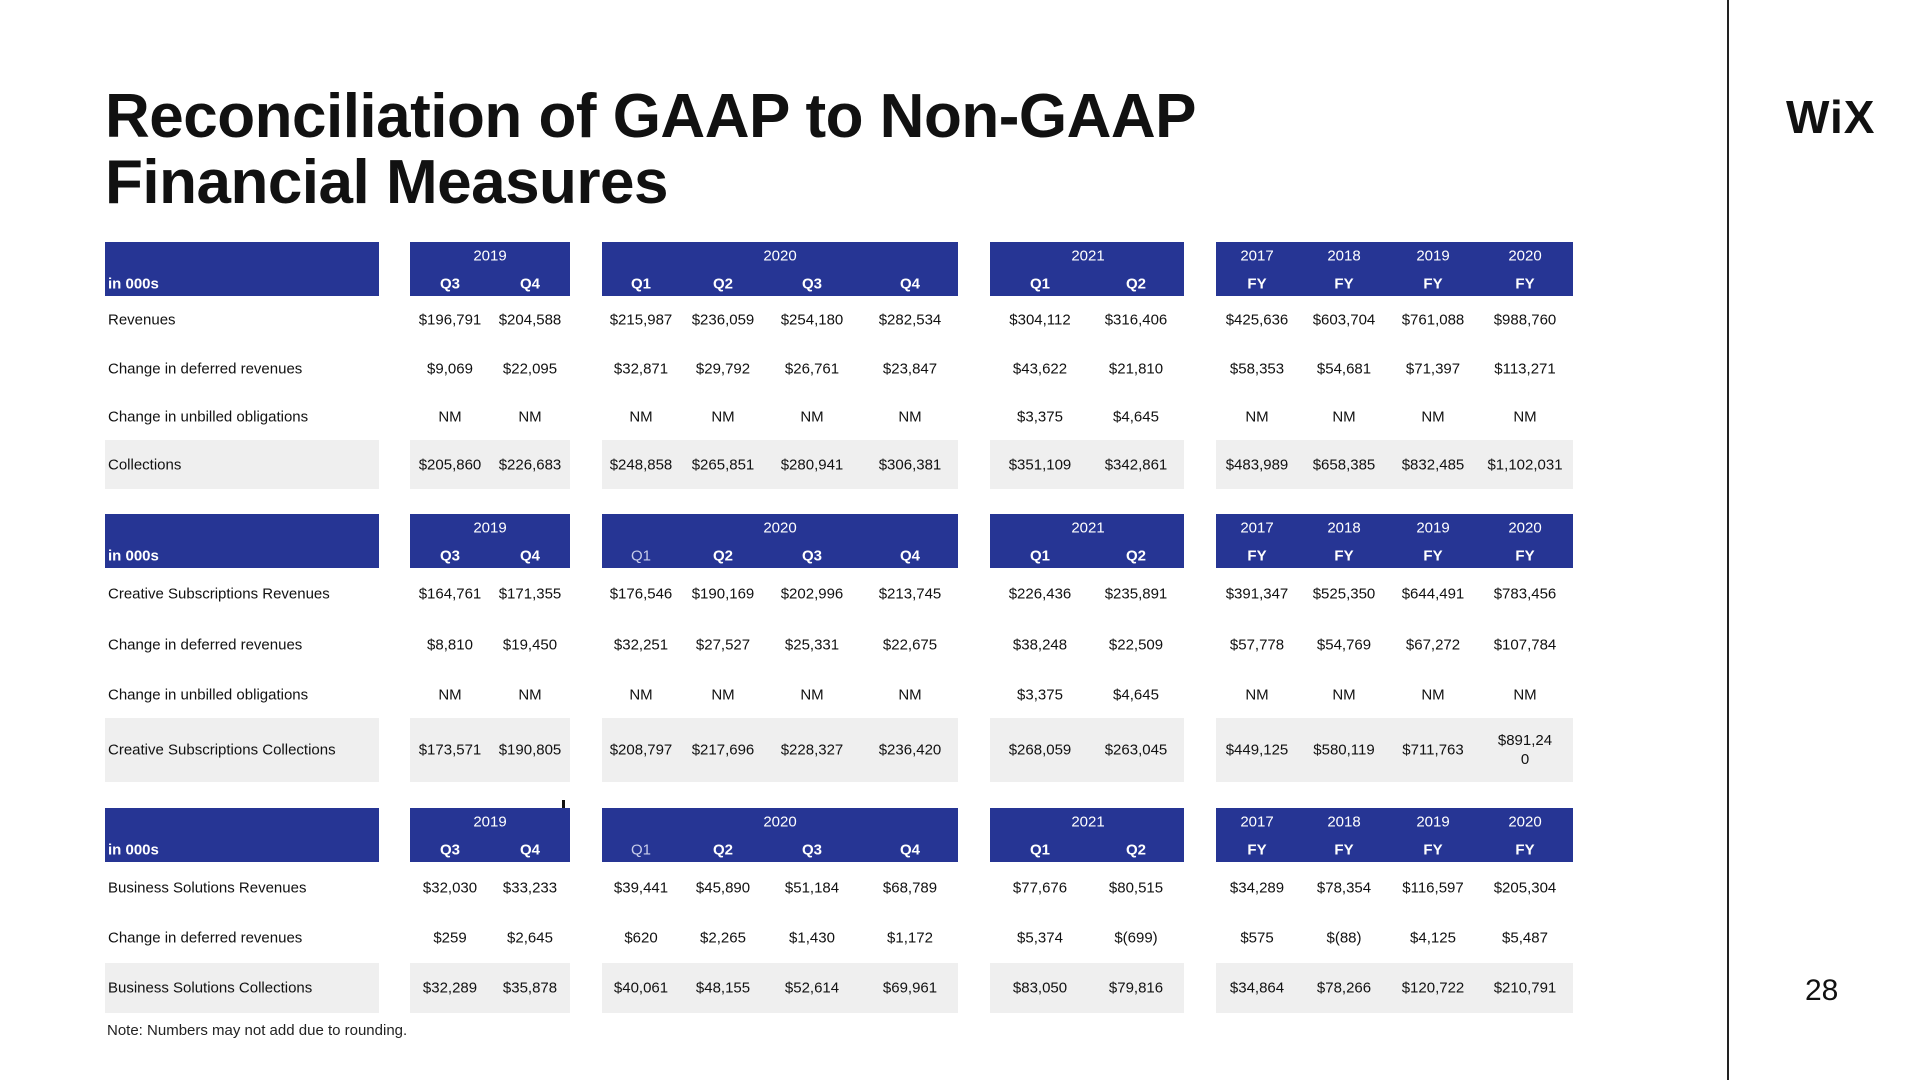  What do you see at coordinates (530, 938) in the screenshot?
I see `table-cell: $2,645` at bounding box center [530, 938].